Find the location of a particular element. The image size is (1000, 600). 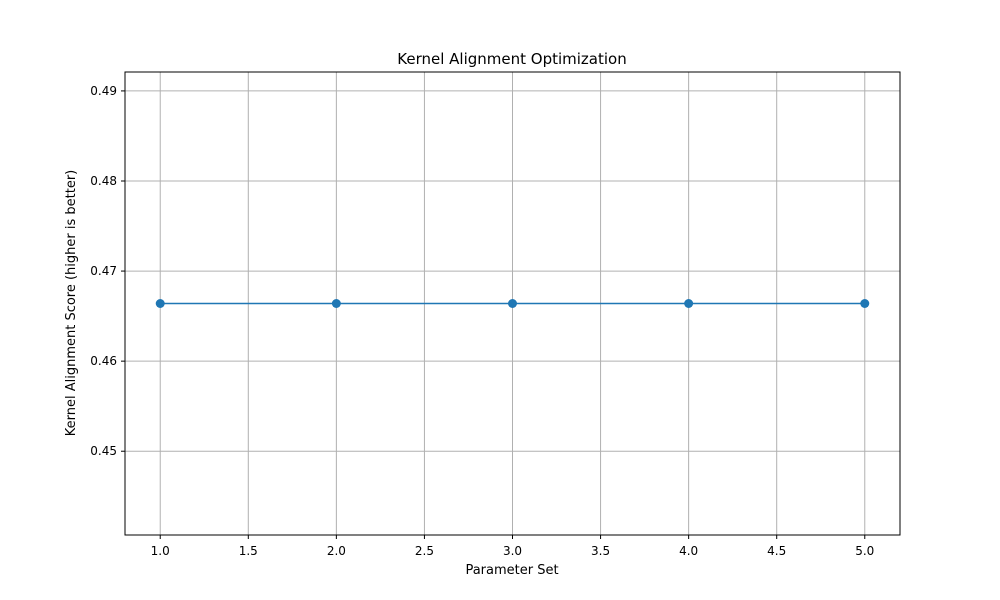

x-tick-label: 3.5 is located at coordinates (600, 551).